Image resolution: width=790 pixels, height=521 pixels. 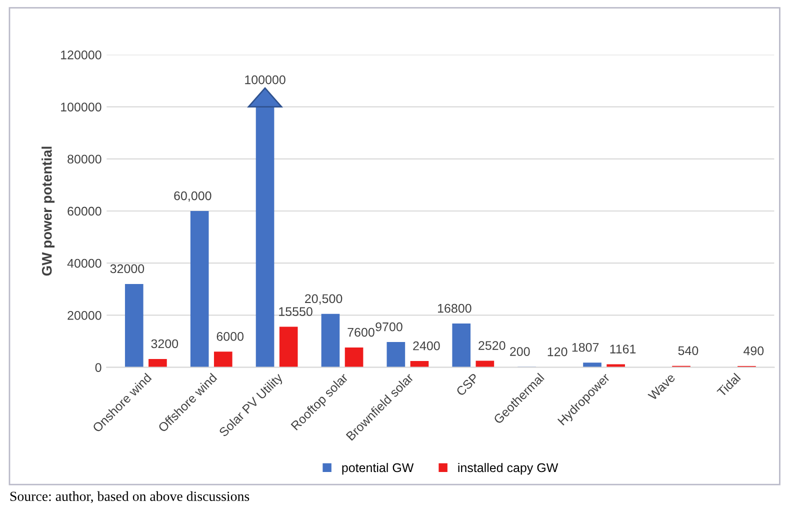 I want to click on y-tick-label: 60000, so click(x=85, y=211).